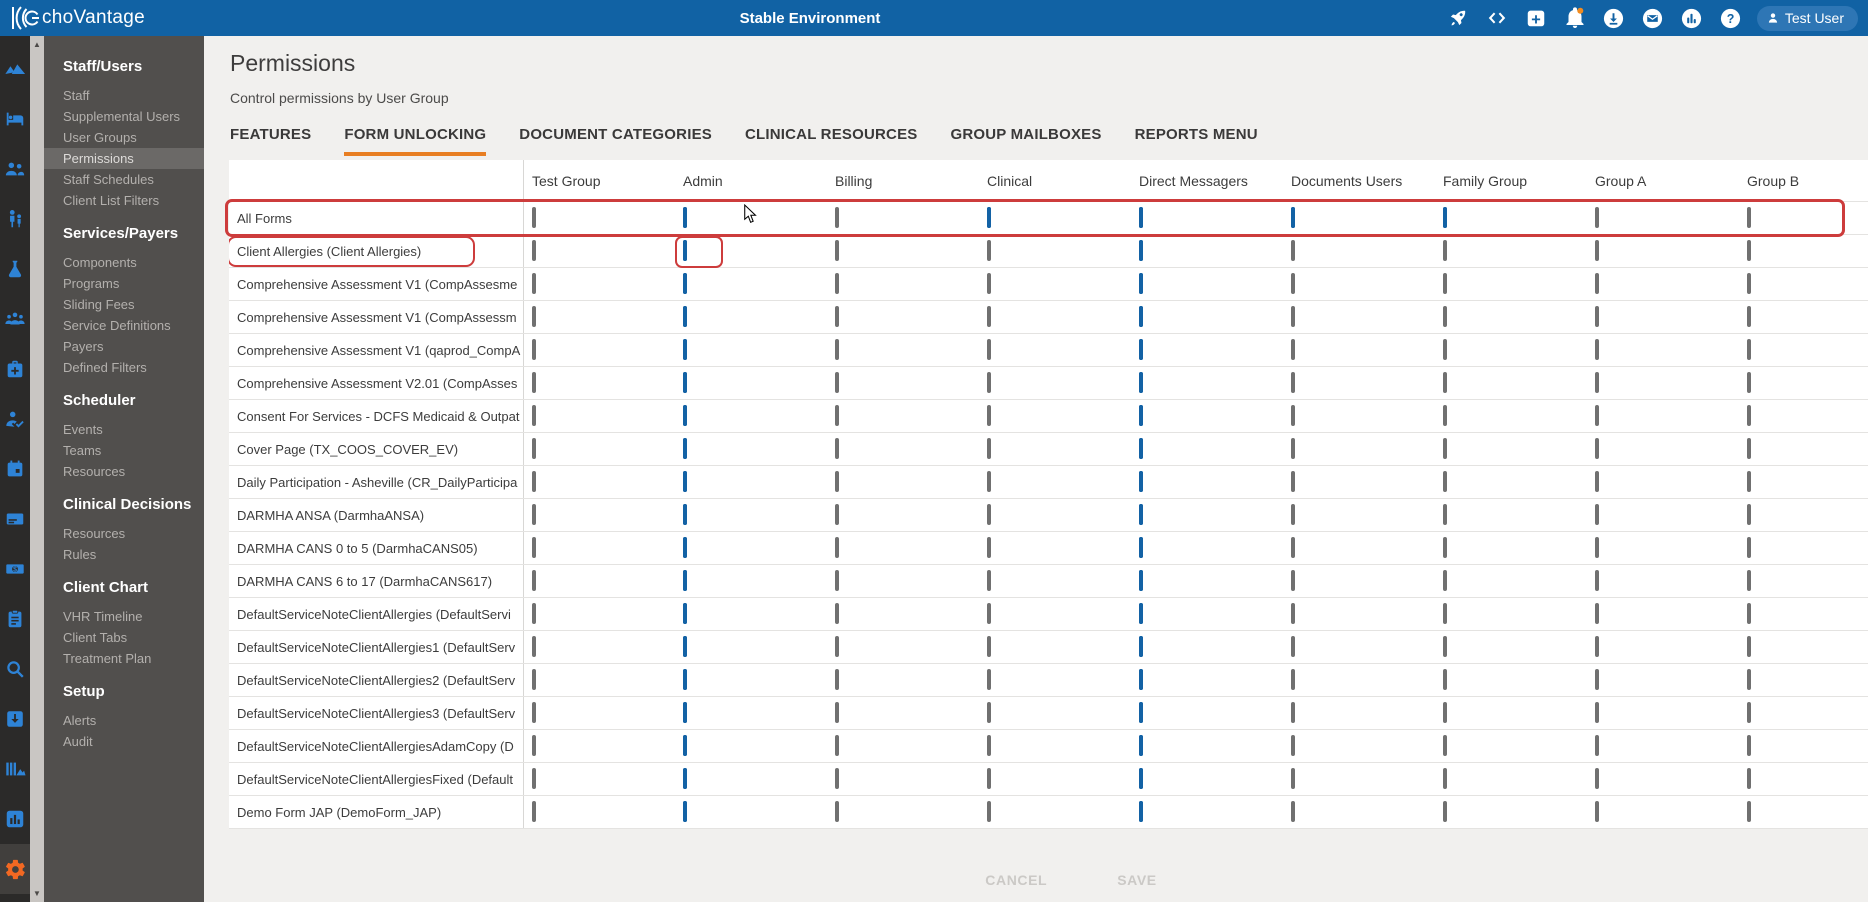 The image size is (1868, 902). What do you see at coordinates (94, 533) in the screenshot?
I see `sidebar-item-resources: Resources` at bounding box center [94, 533].